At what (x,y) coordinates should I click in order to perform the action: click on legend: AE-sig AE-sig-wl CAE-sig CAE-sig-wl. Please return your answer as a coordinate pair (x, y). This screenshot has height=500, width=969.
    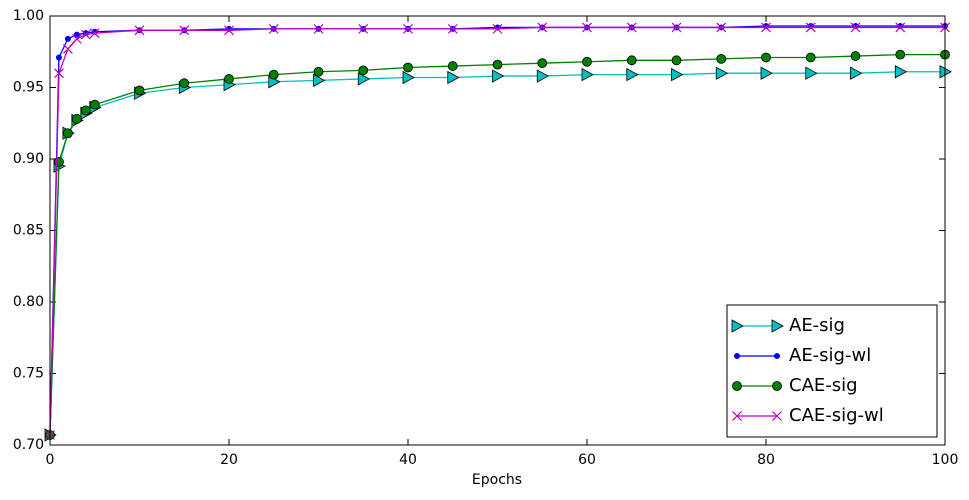
    Looking at the image, I should click on (832, 371).